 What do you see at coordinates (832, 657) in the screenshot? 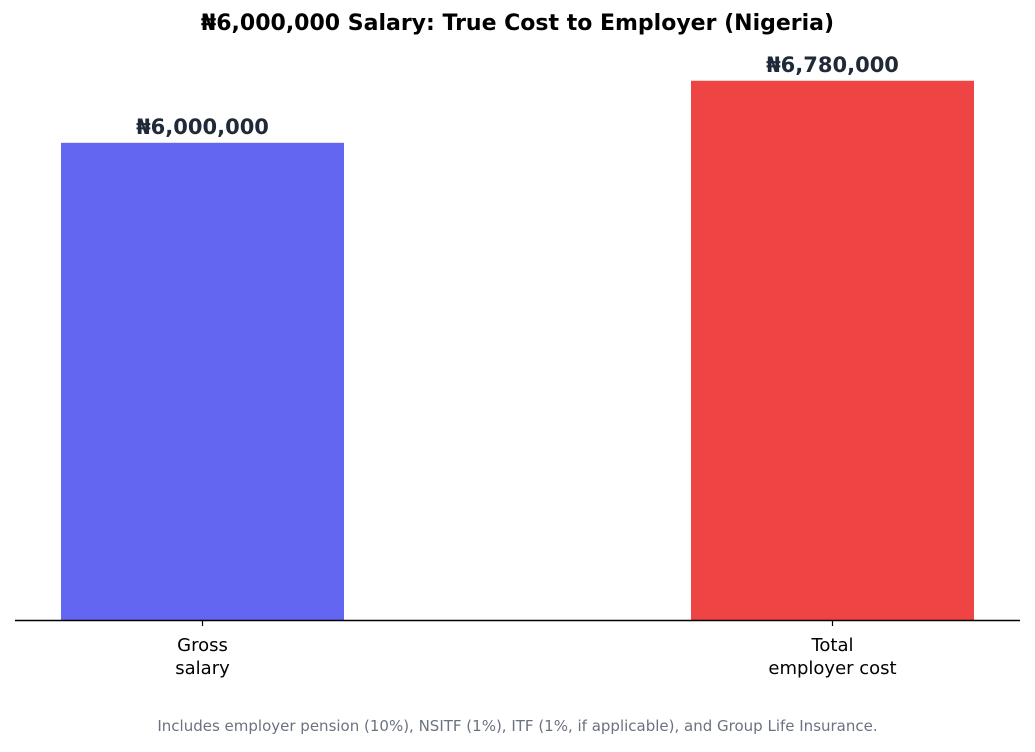
I see `x-tick-label-2: Total employer cost` at bounding box center [832, 657].